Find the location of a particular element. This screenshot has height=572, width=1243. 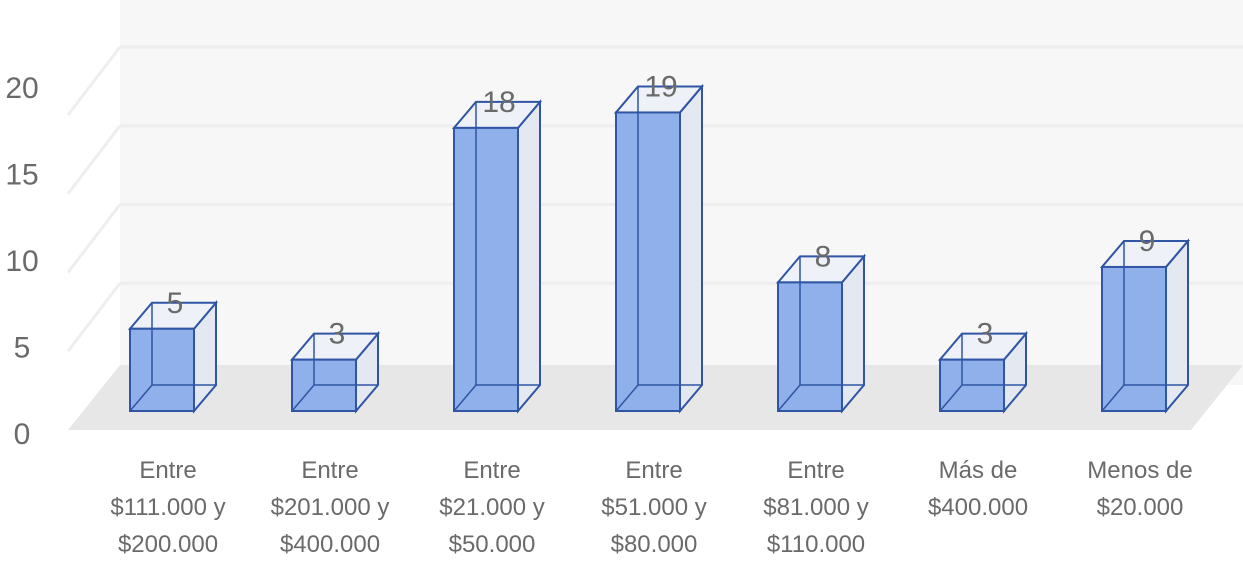

x-tick-label-line: $81.000 y is located at coordinates (815, 507).